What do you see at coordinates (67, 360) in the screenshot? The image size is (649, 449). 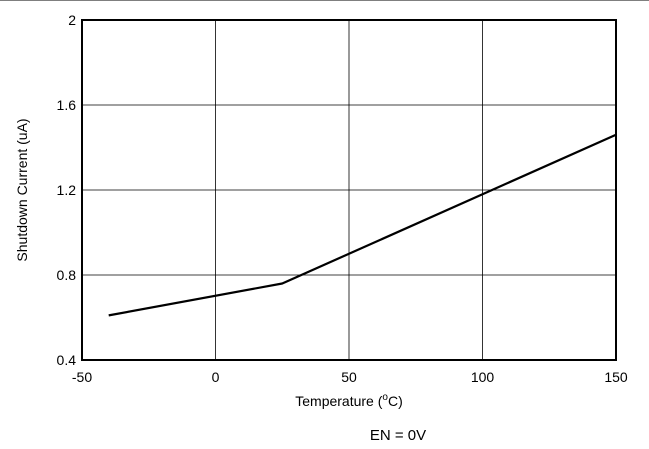 I see `y-tick-label: 0.4` at bounding box center [67, 360].